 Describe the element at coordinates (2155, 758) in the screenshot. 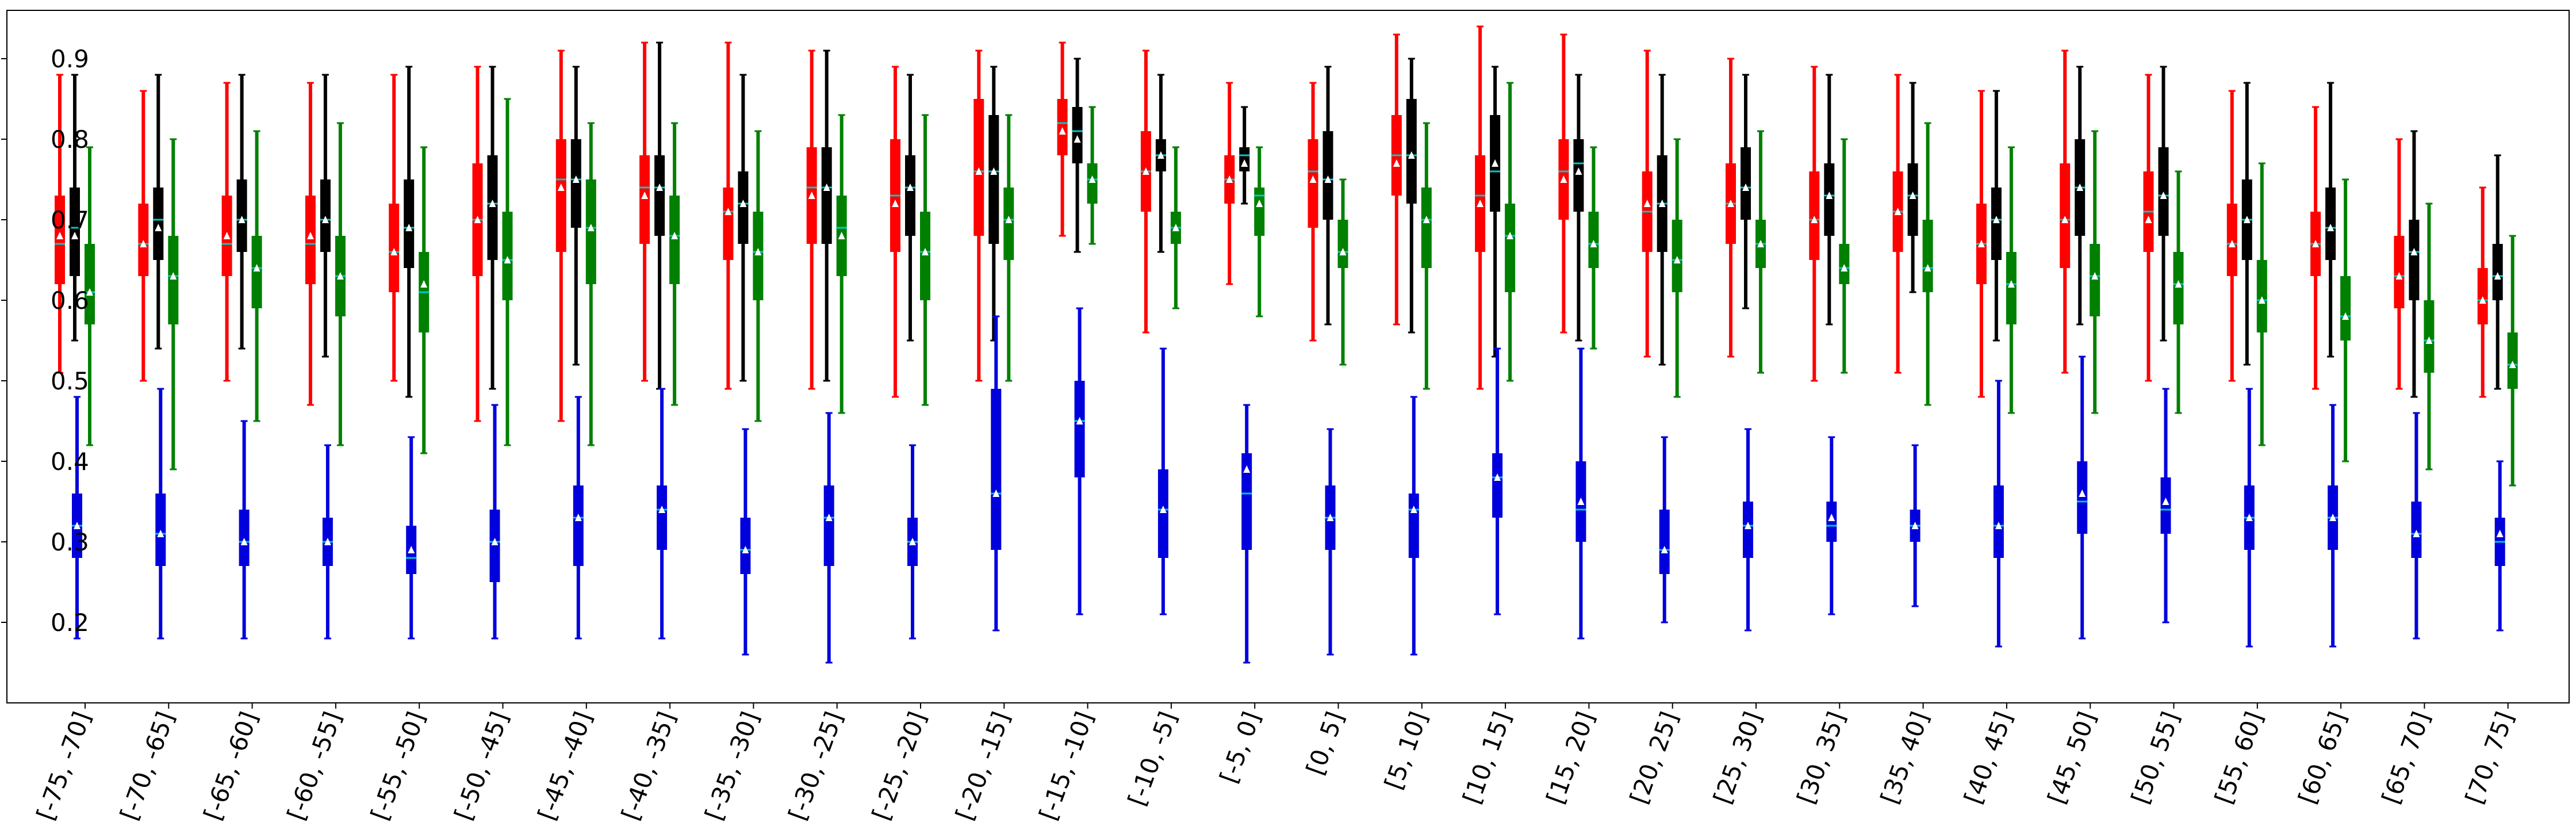

I see `x-tick-label: [50, 55]` at that location.